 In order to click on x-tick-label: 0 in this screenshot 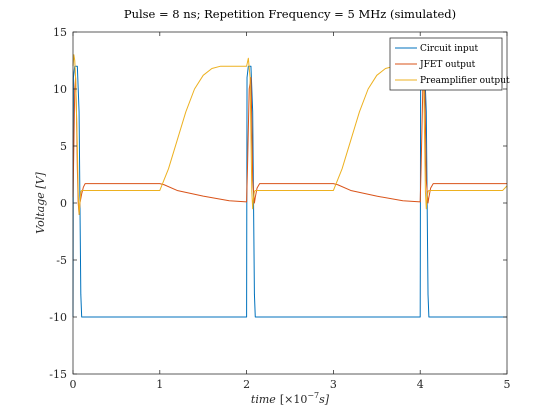, I will do `click(73, 384)`.